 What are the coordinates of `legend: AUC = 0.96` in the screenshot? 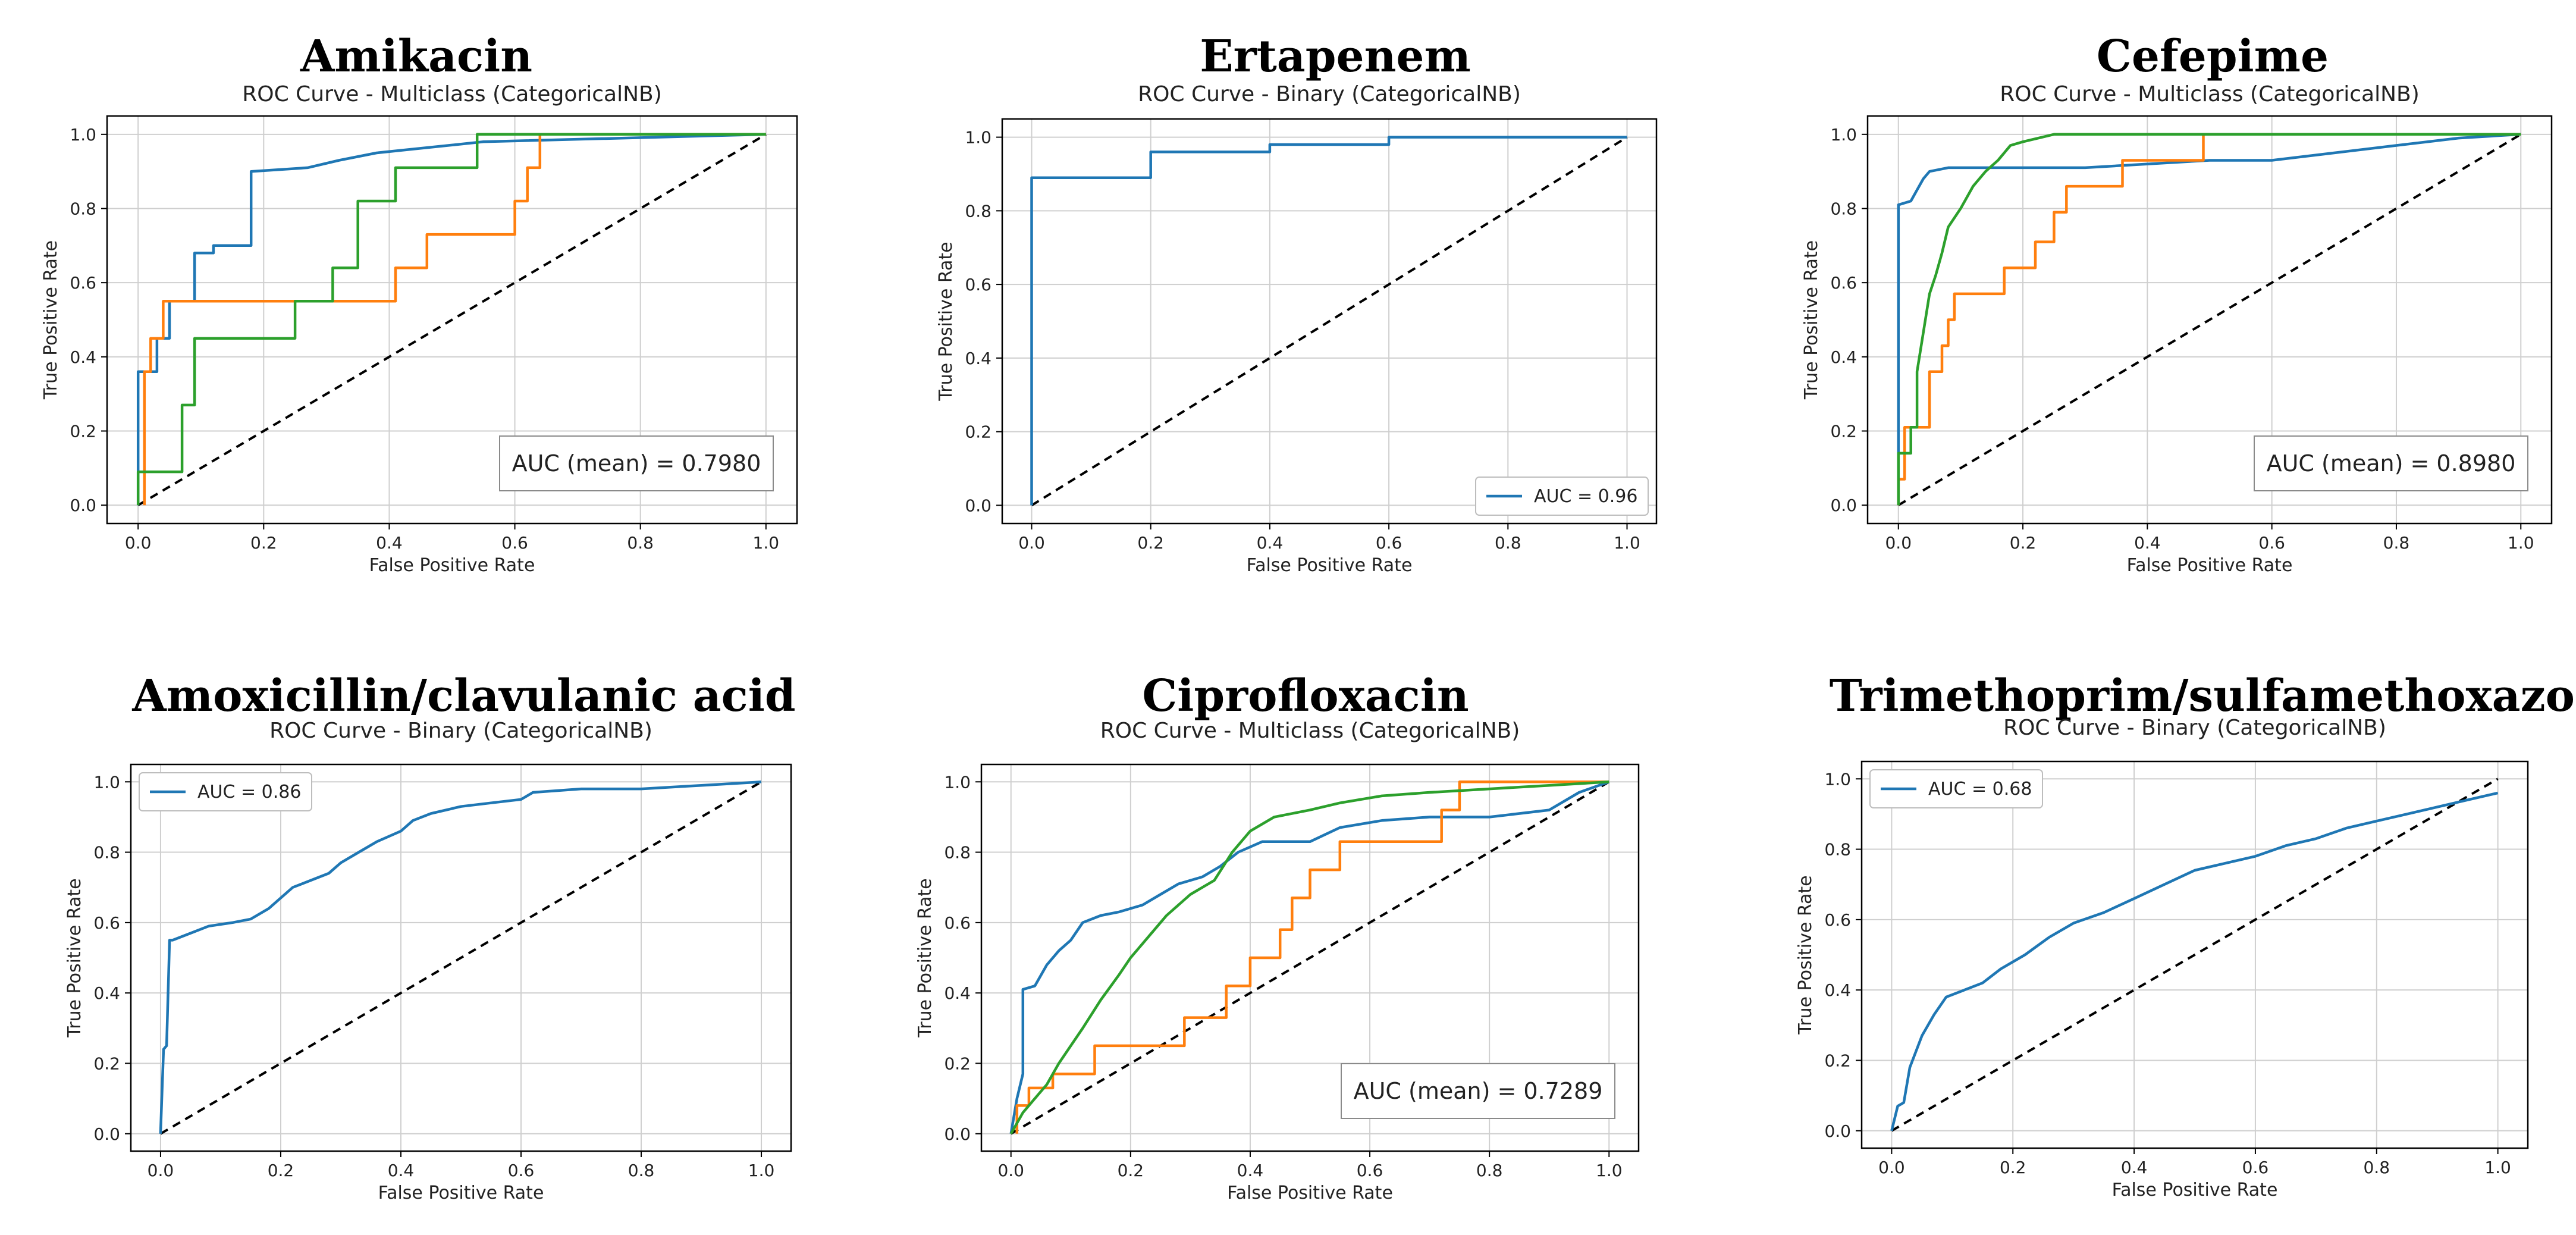 It's located at (1562, 496).